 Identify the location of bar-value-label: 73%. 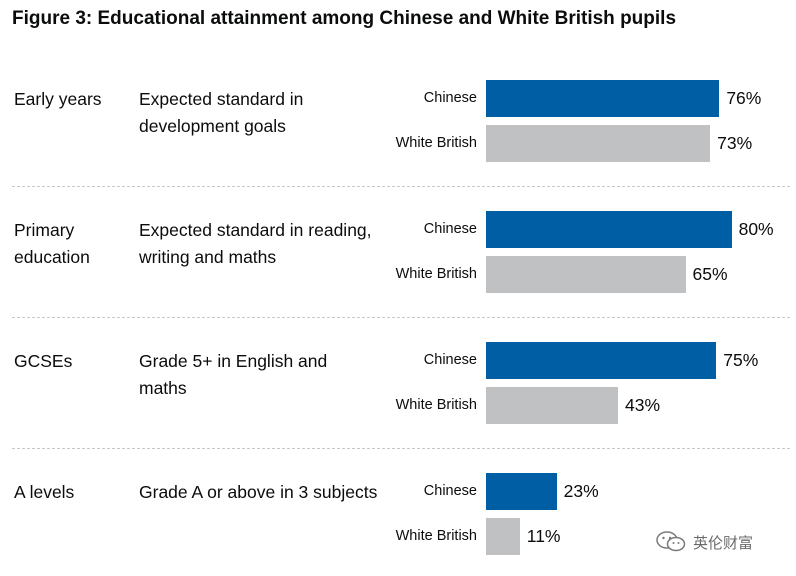
(735, 143).